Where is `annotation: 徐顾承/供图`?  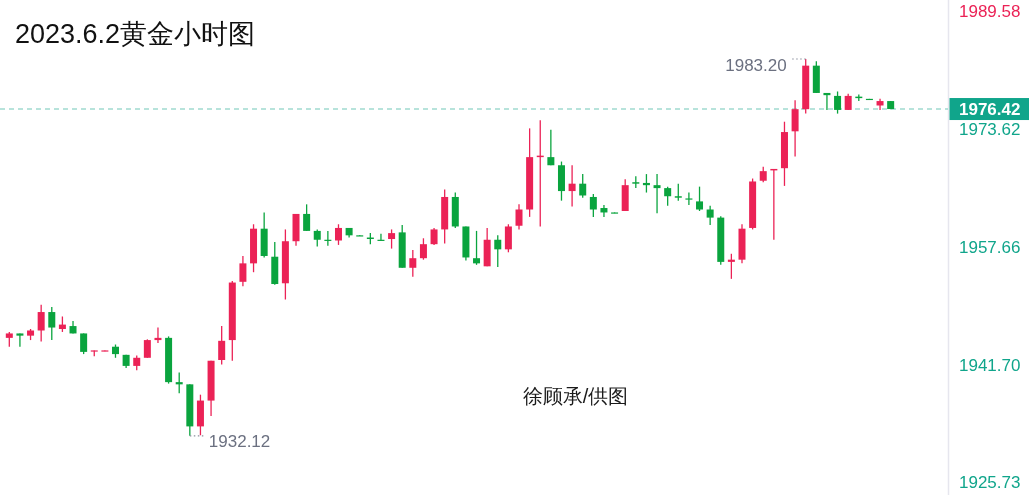
annotation: 徐顾承/供图 is located at coordinates (575, 396).